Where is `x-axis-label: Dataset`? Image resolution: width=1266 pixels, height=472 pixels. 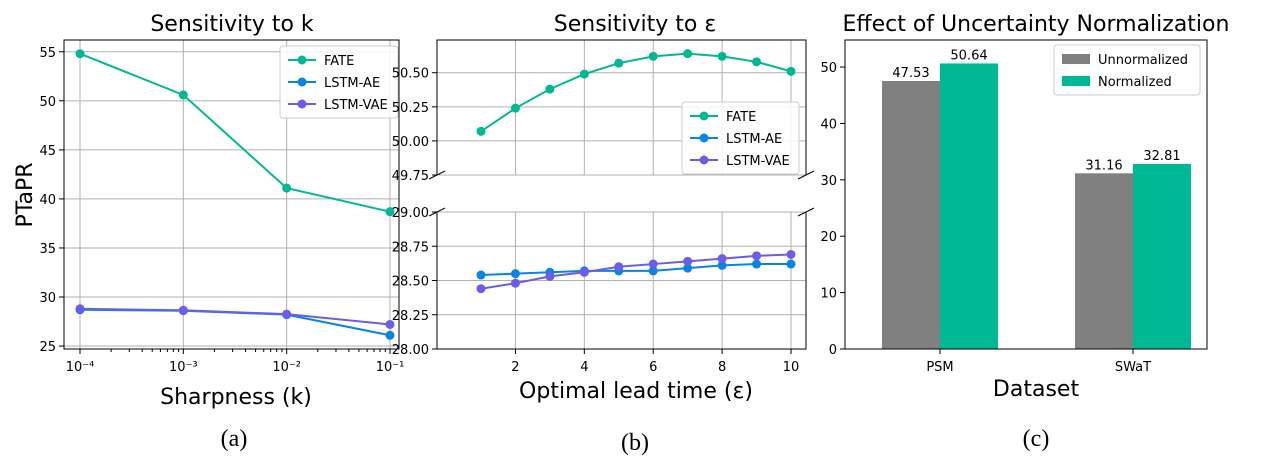 x-axis-label: Dataset is located at coordinates (1036, 389).